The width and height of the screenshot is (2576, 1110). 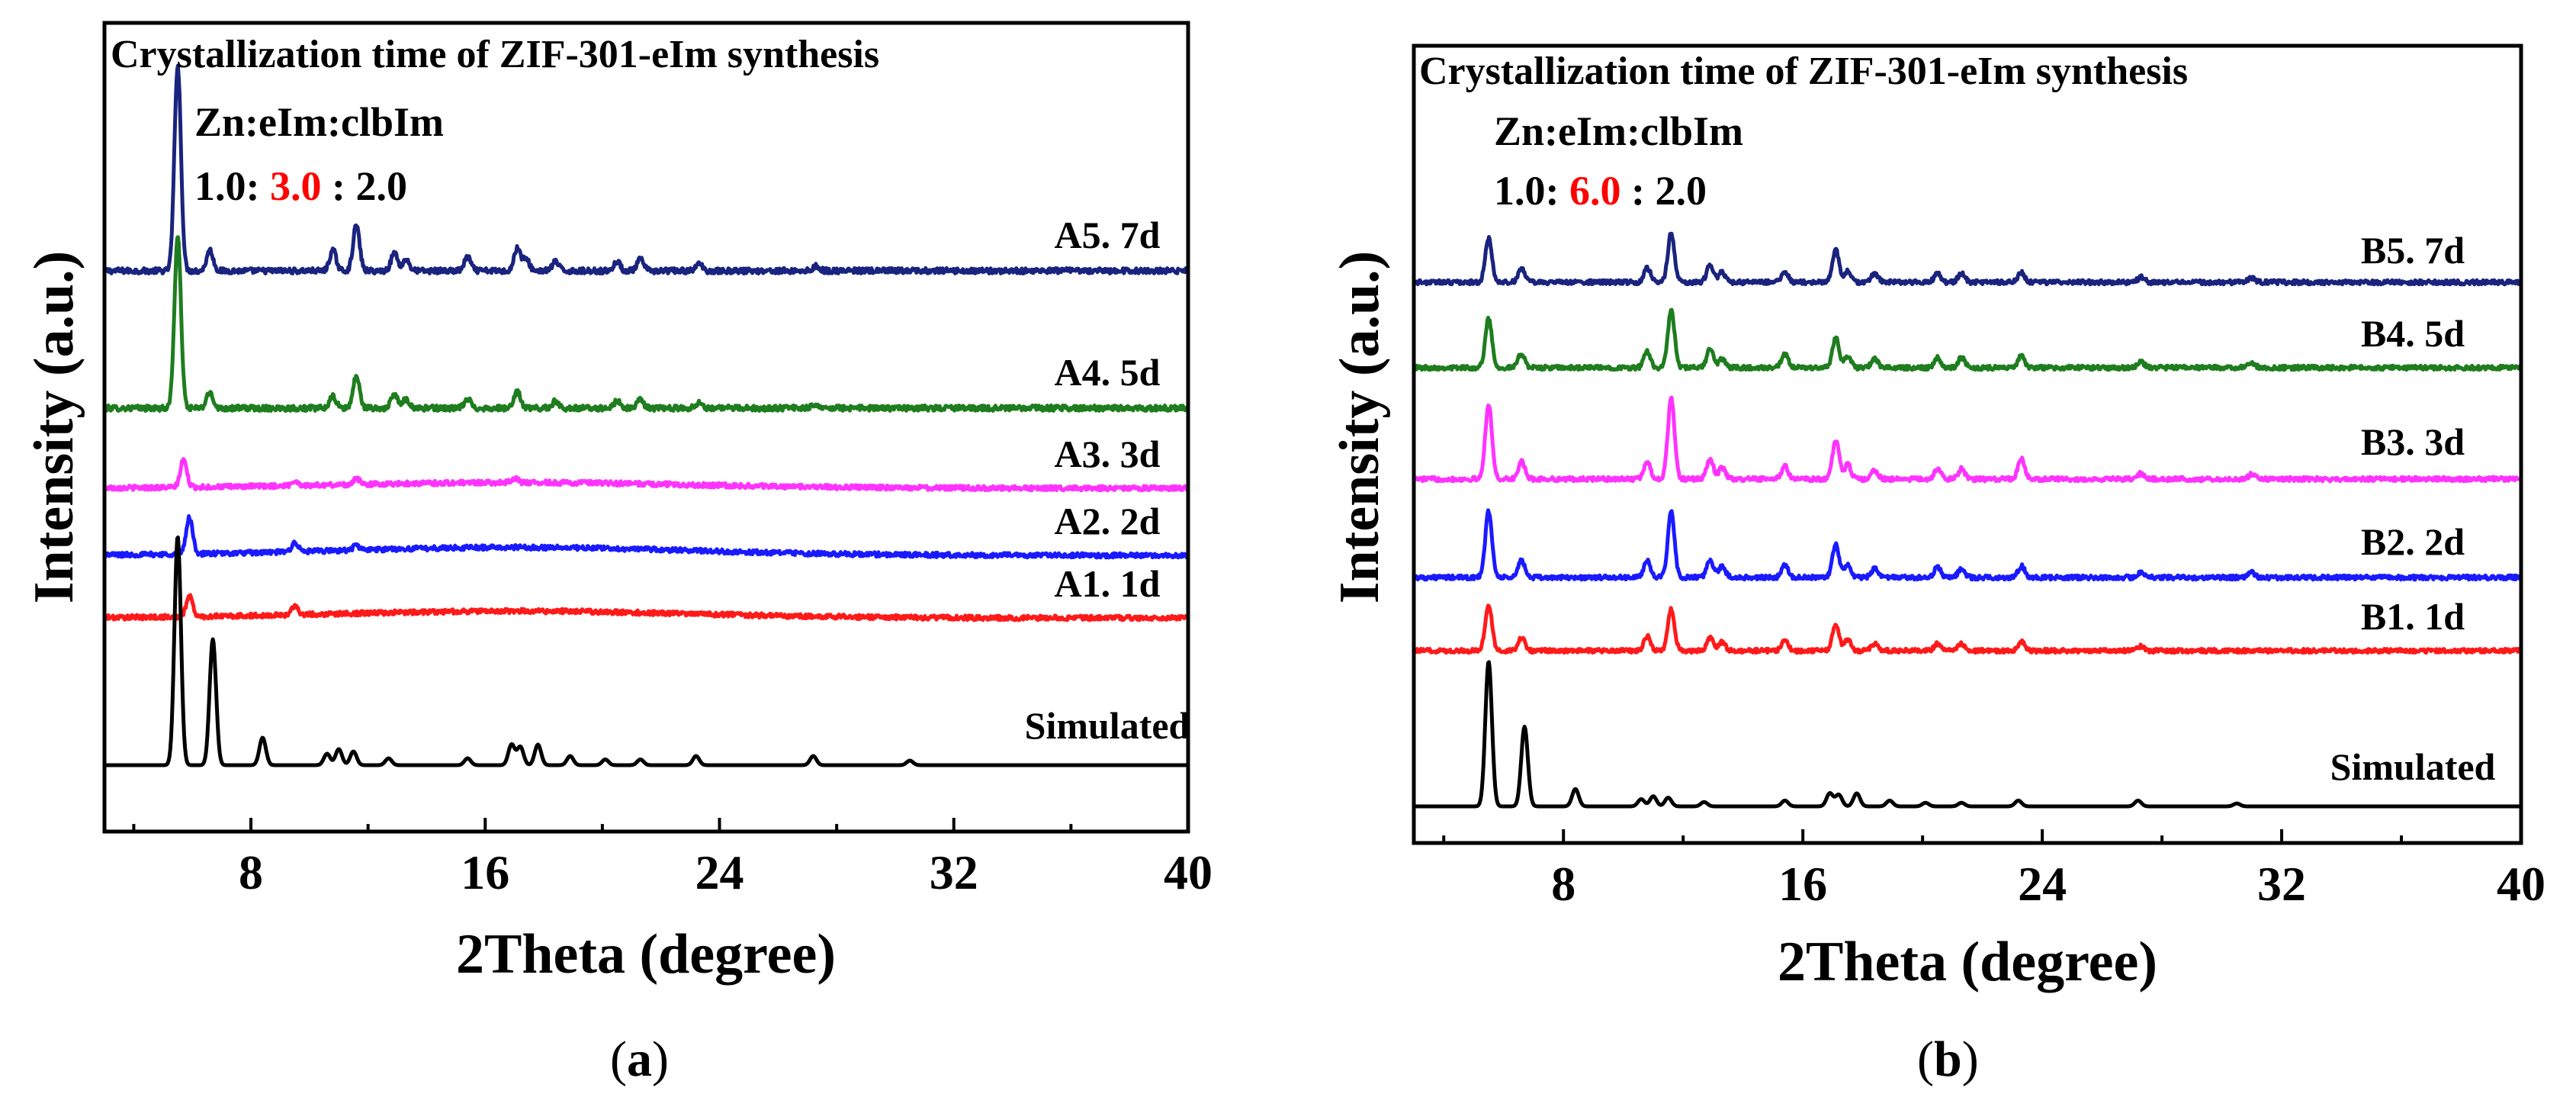 I want to click on chart-a-series-4-label: A1. 1d, so click(x=1108, y=583).